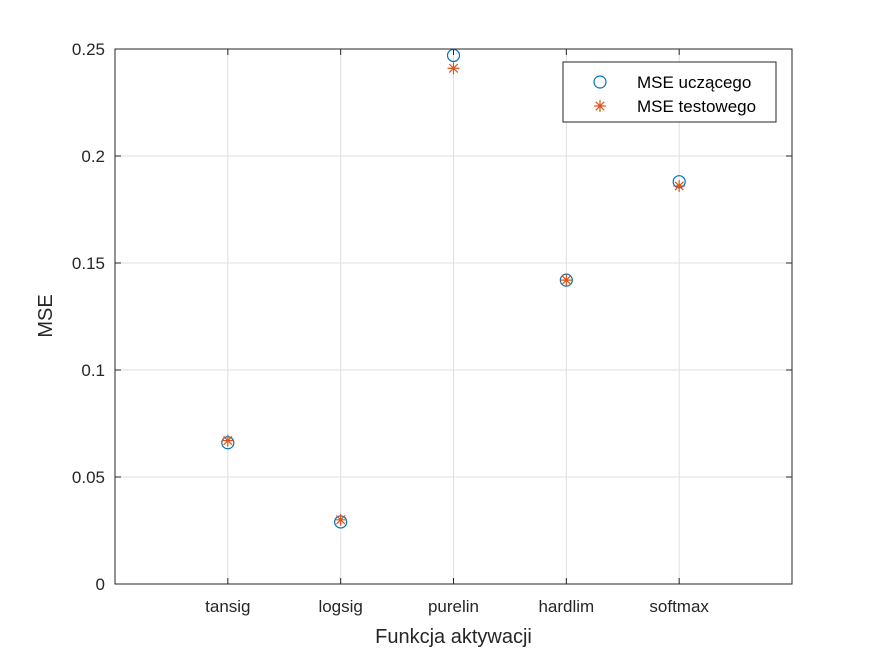  Describe the element at coordinates (93, 370) in the screenshot. I see `y-tick-label: 0.1` at that location.